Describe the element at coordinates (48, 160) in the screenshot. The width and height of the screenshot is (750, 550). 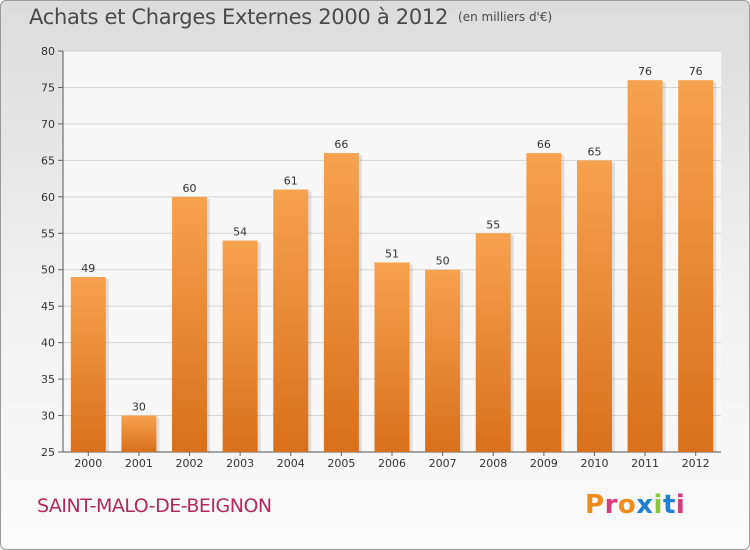
I see `y-tick-label: 65` at that location.